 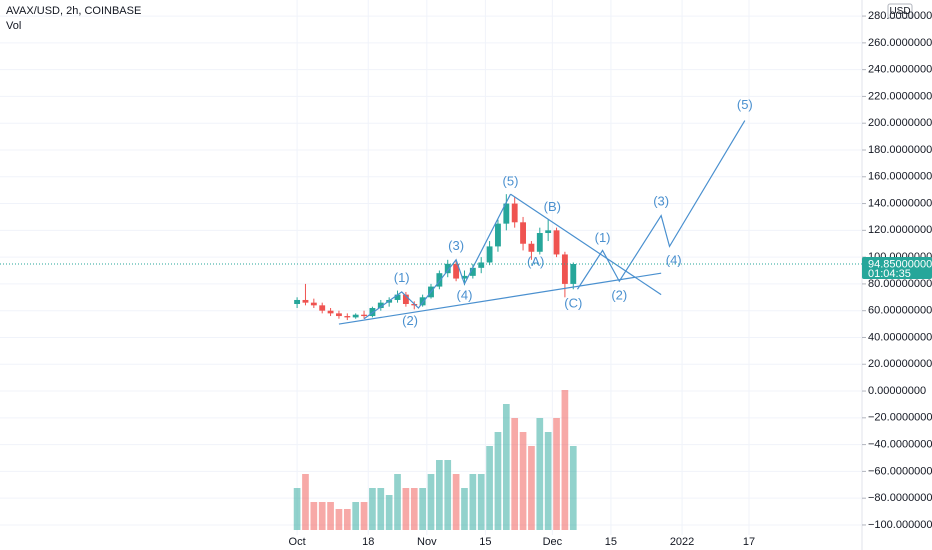 I want to click on y-tick-label: 220.00000000, so click(x=900, y=96).